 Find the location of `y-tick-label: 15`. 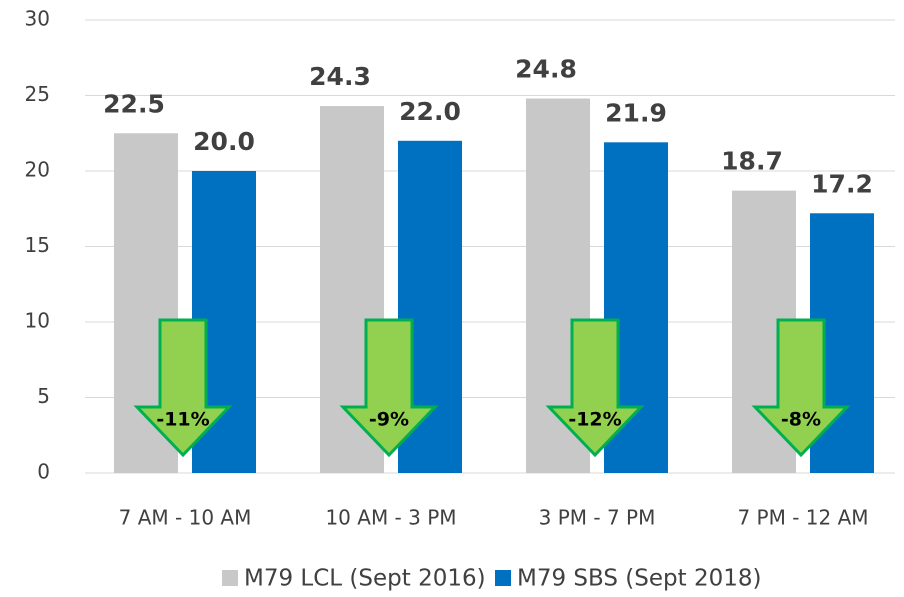

y-tick-label: 15 is located at coordinates (37, 245).